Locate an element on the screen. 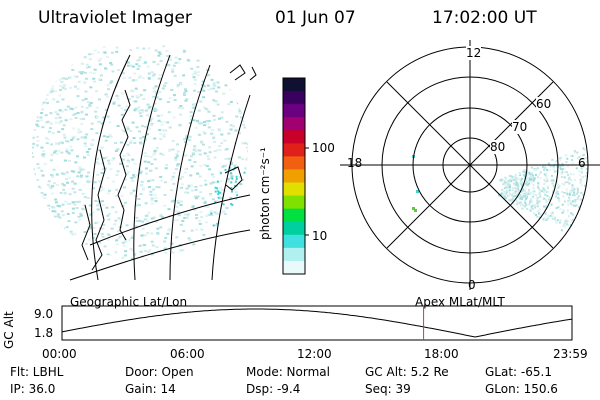  polar-label-0: 0 is located at coordinates (472, 285).